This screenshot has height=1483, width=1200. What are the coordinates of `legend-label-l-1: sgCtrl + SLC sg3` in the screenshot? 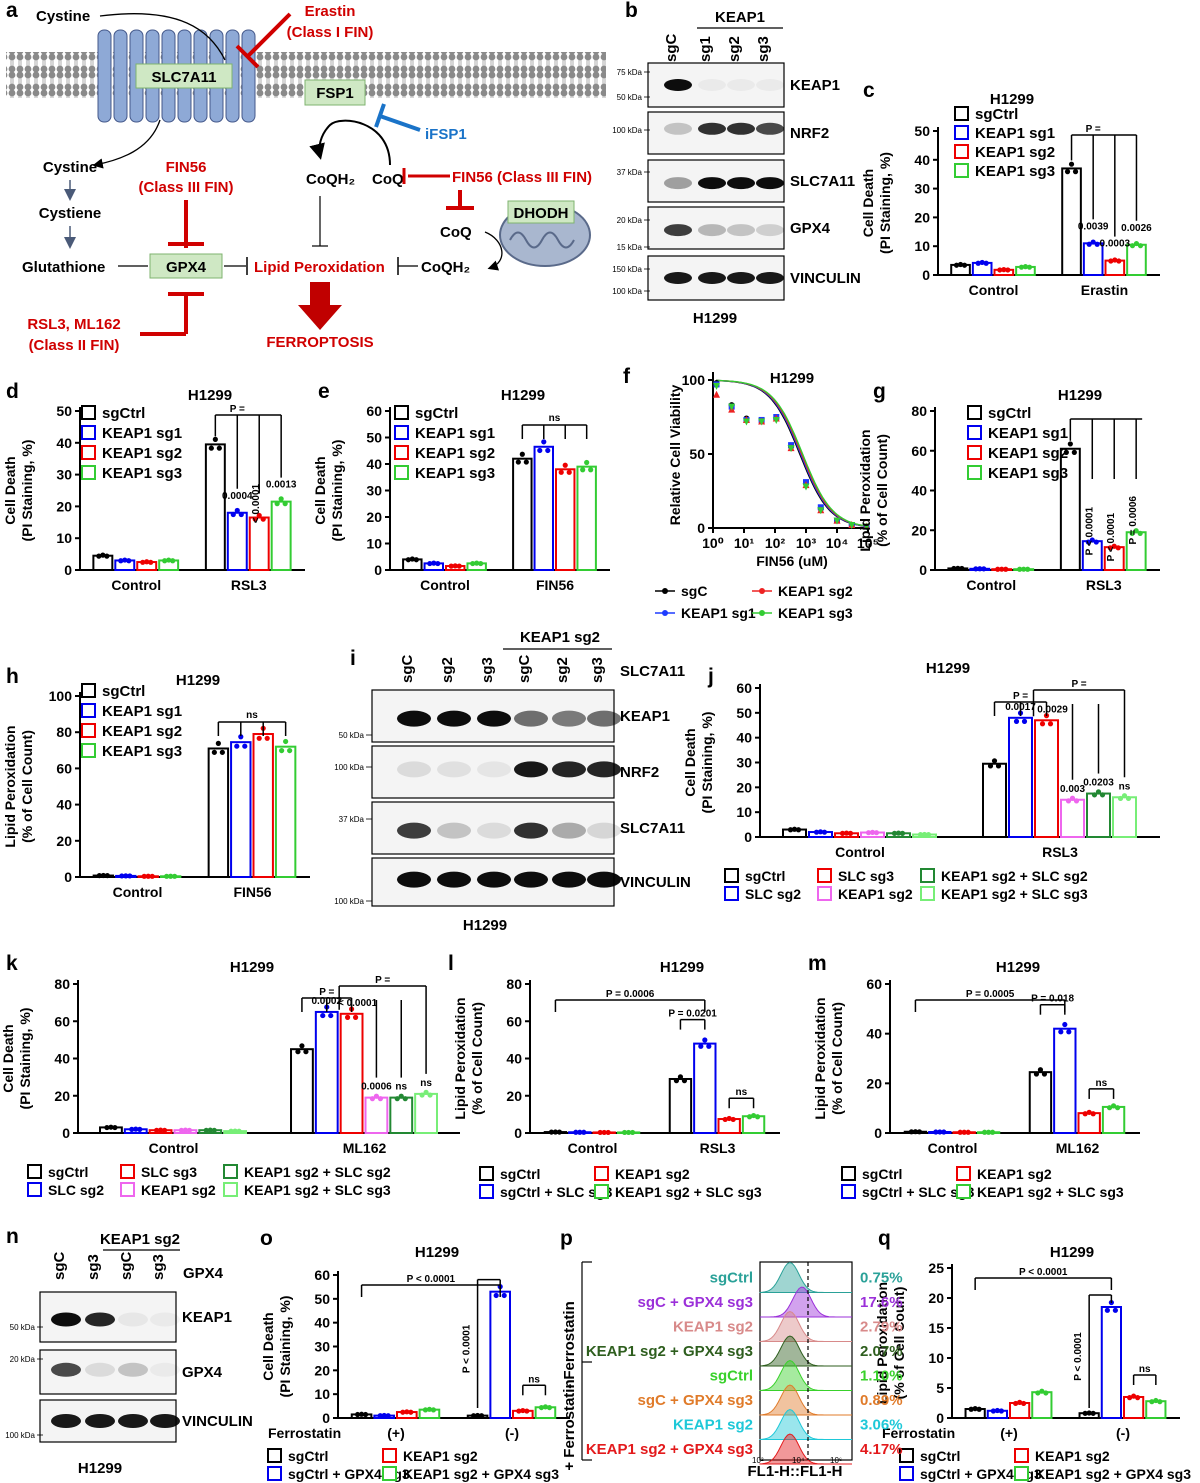 It's located at (556, 1192).